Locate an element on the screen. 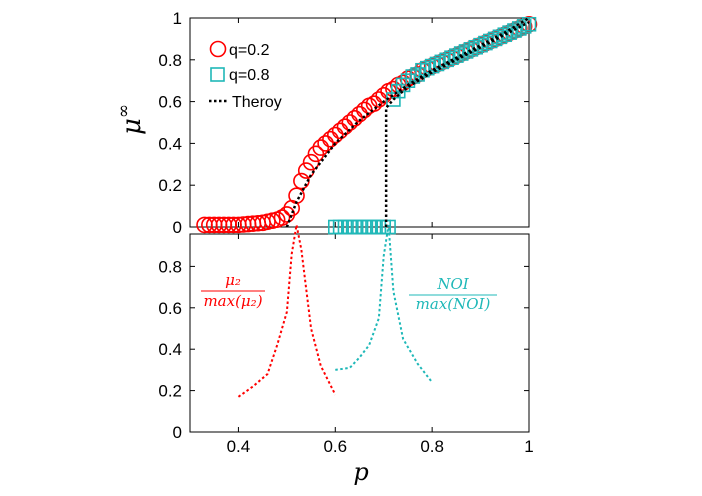  top-ytick-label: 0.6 is located at coordinates (170, 102).